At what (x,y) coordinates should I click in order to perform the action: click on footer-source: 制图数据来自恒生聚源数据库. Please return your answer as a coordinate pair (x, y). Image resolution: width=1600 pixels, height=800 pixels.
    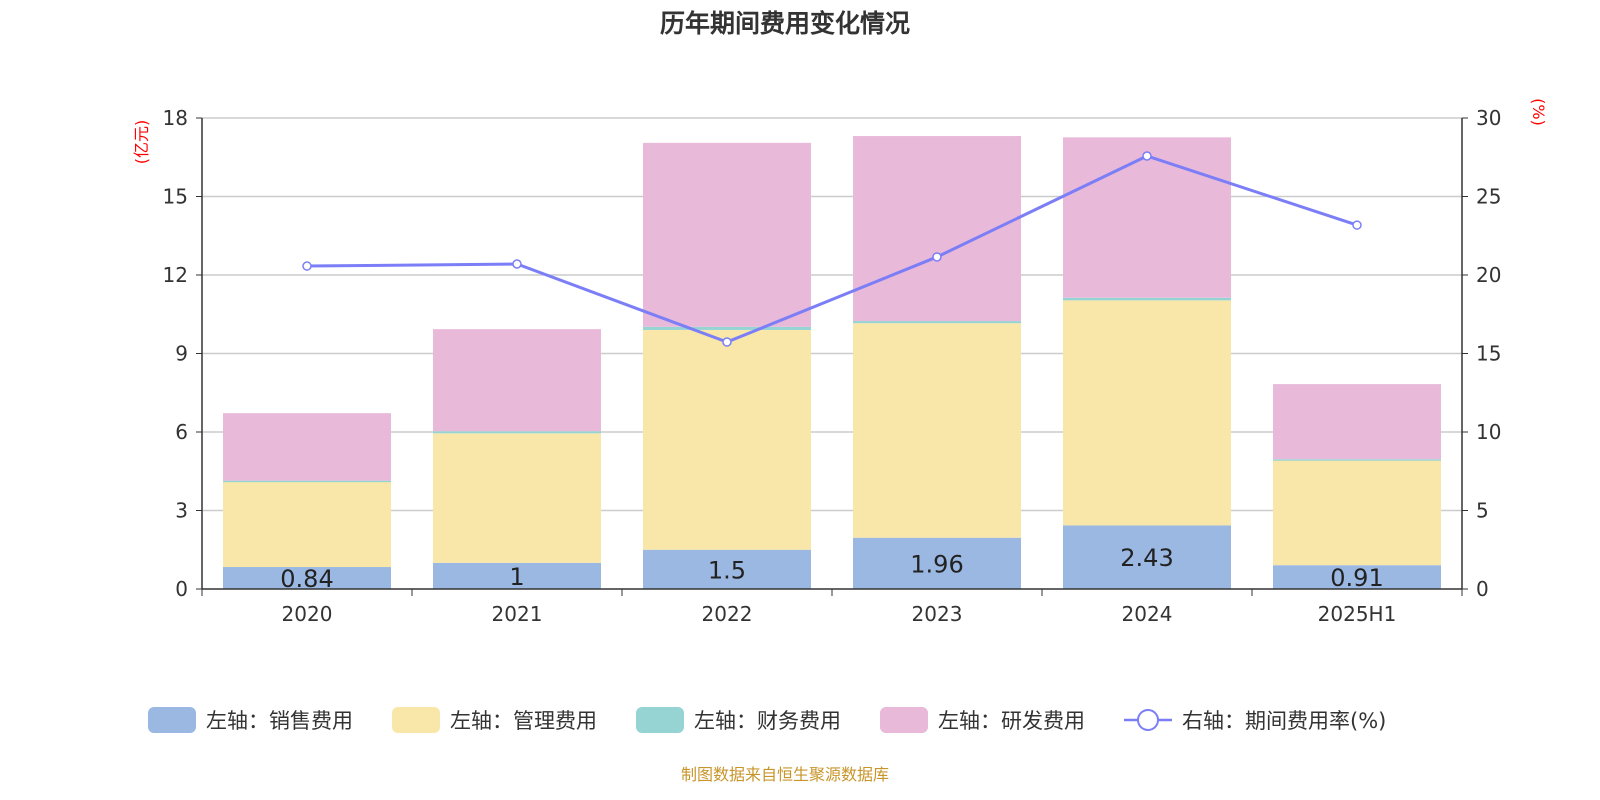
    Looking at the image, I should click on (785, 774).